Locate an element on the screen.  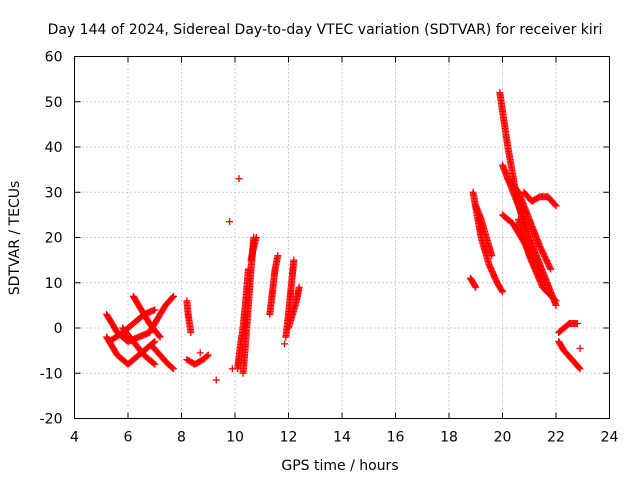
y-tick-label: 50 is located at coordinates (54, 103).